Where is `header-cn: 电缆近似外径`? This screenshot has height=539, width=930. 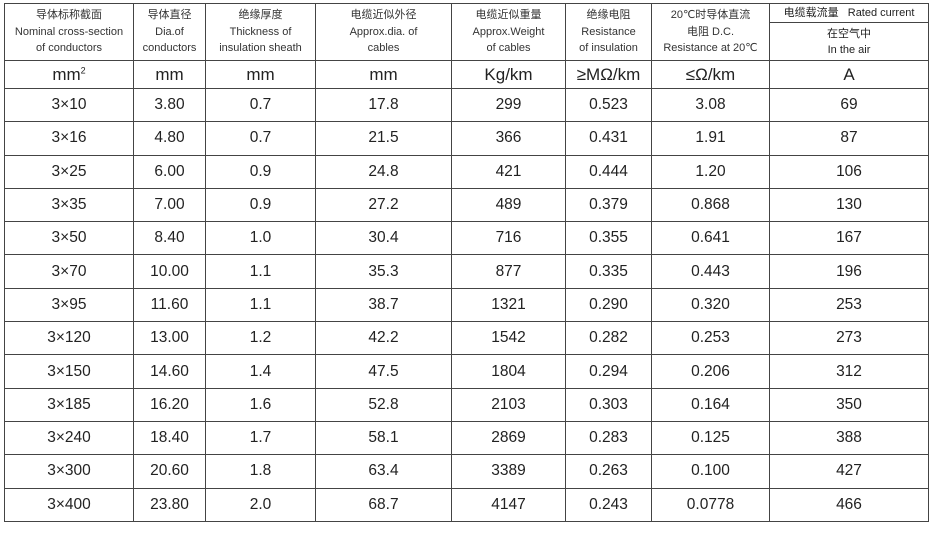 header-cn: 电缆近似外径 is located at coordinates (383, 15).